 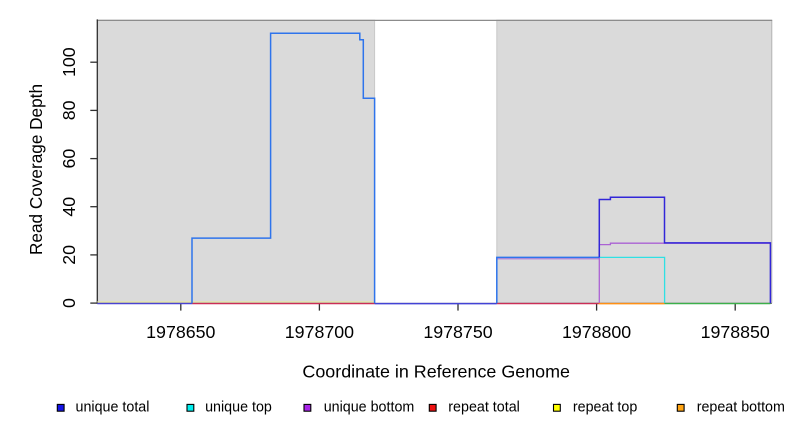 I want to click on svg-text: 1978750, so click(x=457, y=332).